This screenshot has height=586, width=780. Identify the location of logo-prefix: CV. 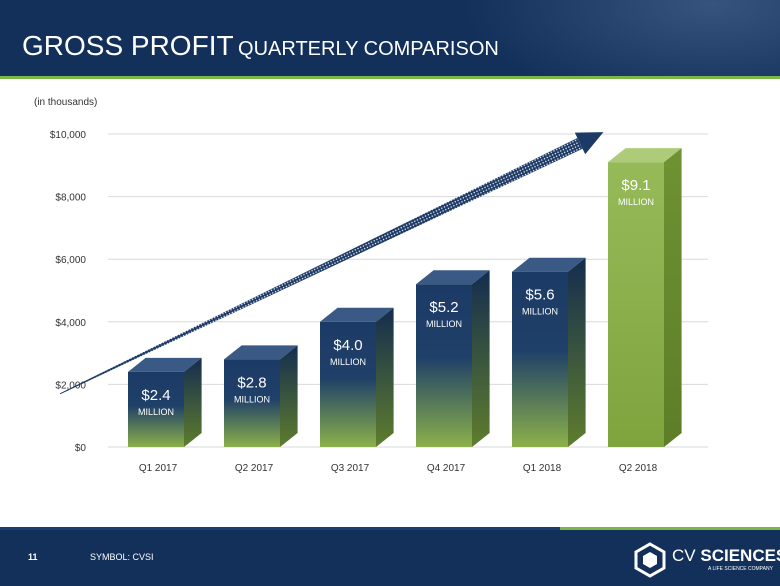
(684, 555).